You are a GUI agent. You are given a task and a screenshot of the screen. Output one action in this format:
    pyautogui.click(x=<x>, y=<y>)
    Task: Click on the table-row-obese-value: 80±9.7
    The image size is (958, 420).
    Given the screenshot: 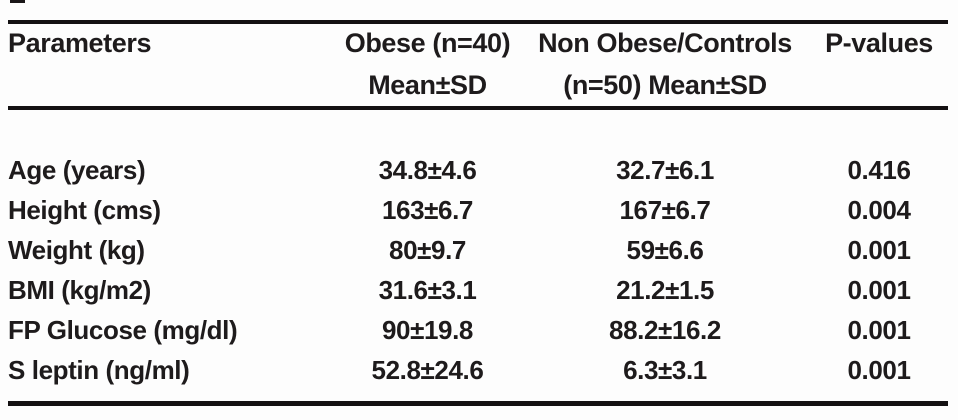 What is the action you would take?
    pyautogui.click(x=427, y=250)
    